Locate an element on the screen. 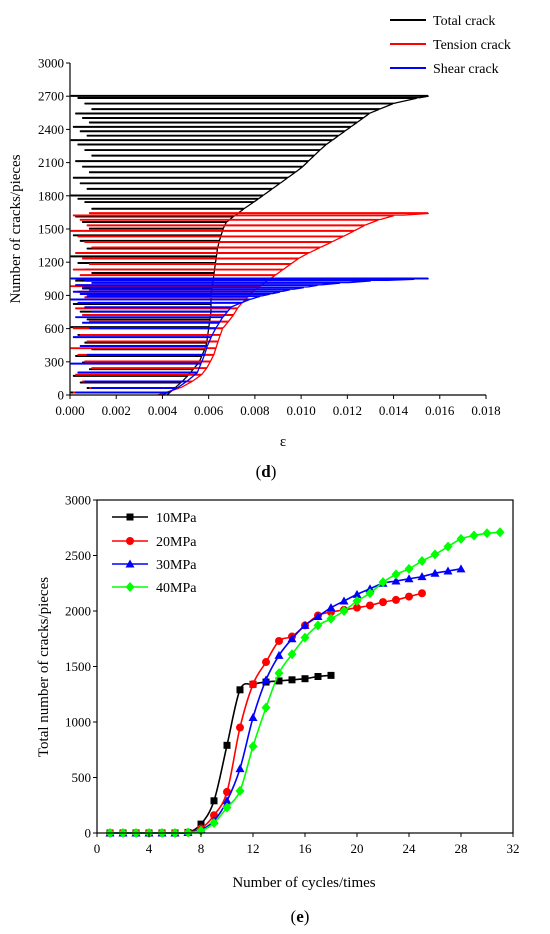 The width and height of the screenshot is (550, 934). y-tick-label-e: 2000 is located at coordinates (78, 611).